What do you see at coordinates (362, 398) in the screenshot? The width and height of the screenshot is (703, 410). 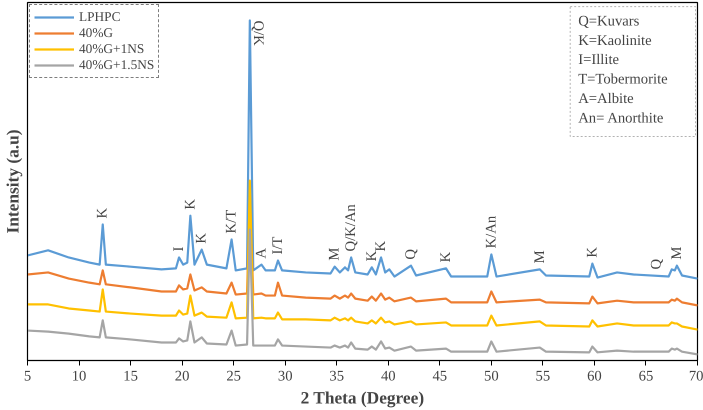 I see `x-axis-title: 2 Theta (Degree)` at bounding box center [362, 398].